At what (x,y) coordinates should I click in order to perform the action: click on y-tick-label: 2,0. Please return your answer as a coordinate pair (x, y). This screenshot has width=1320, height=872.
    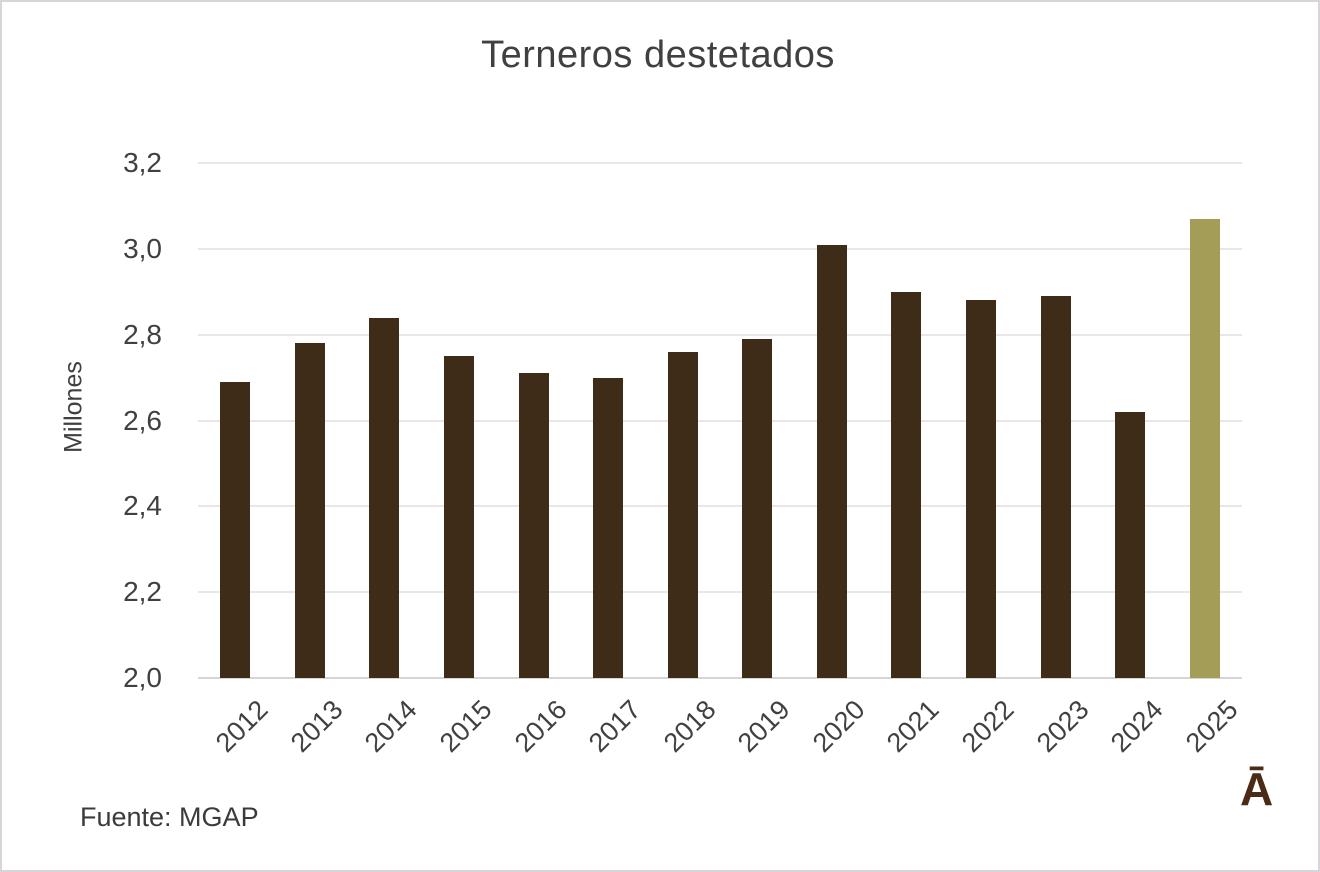
    Looking at the image, I should click on (142, 677).